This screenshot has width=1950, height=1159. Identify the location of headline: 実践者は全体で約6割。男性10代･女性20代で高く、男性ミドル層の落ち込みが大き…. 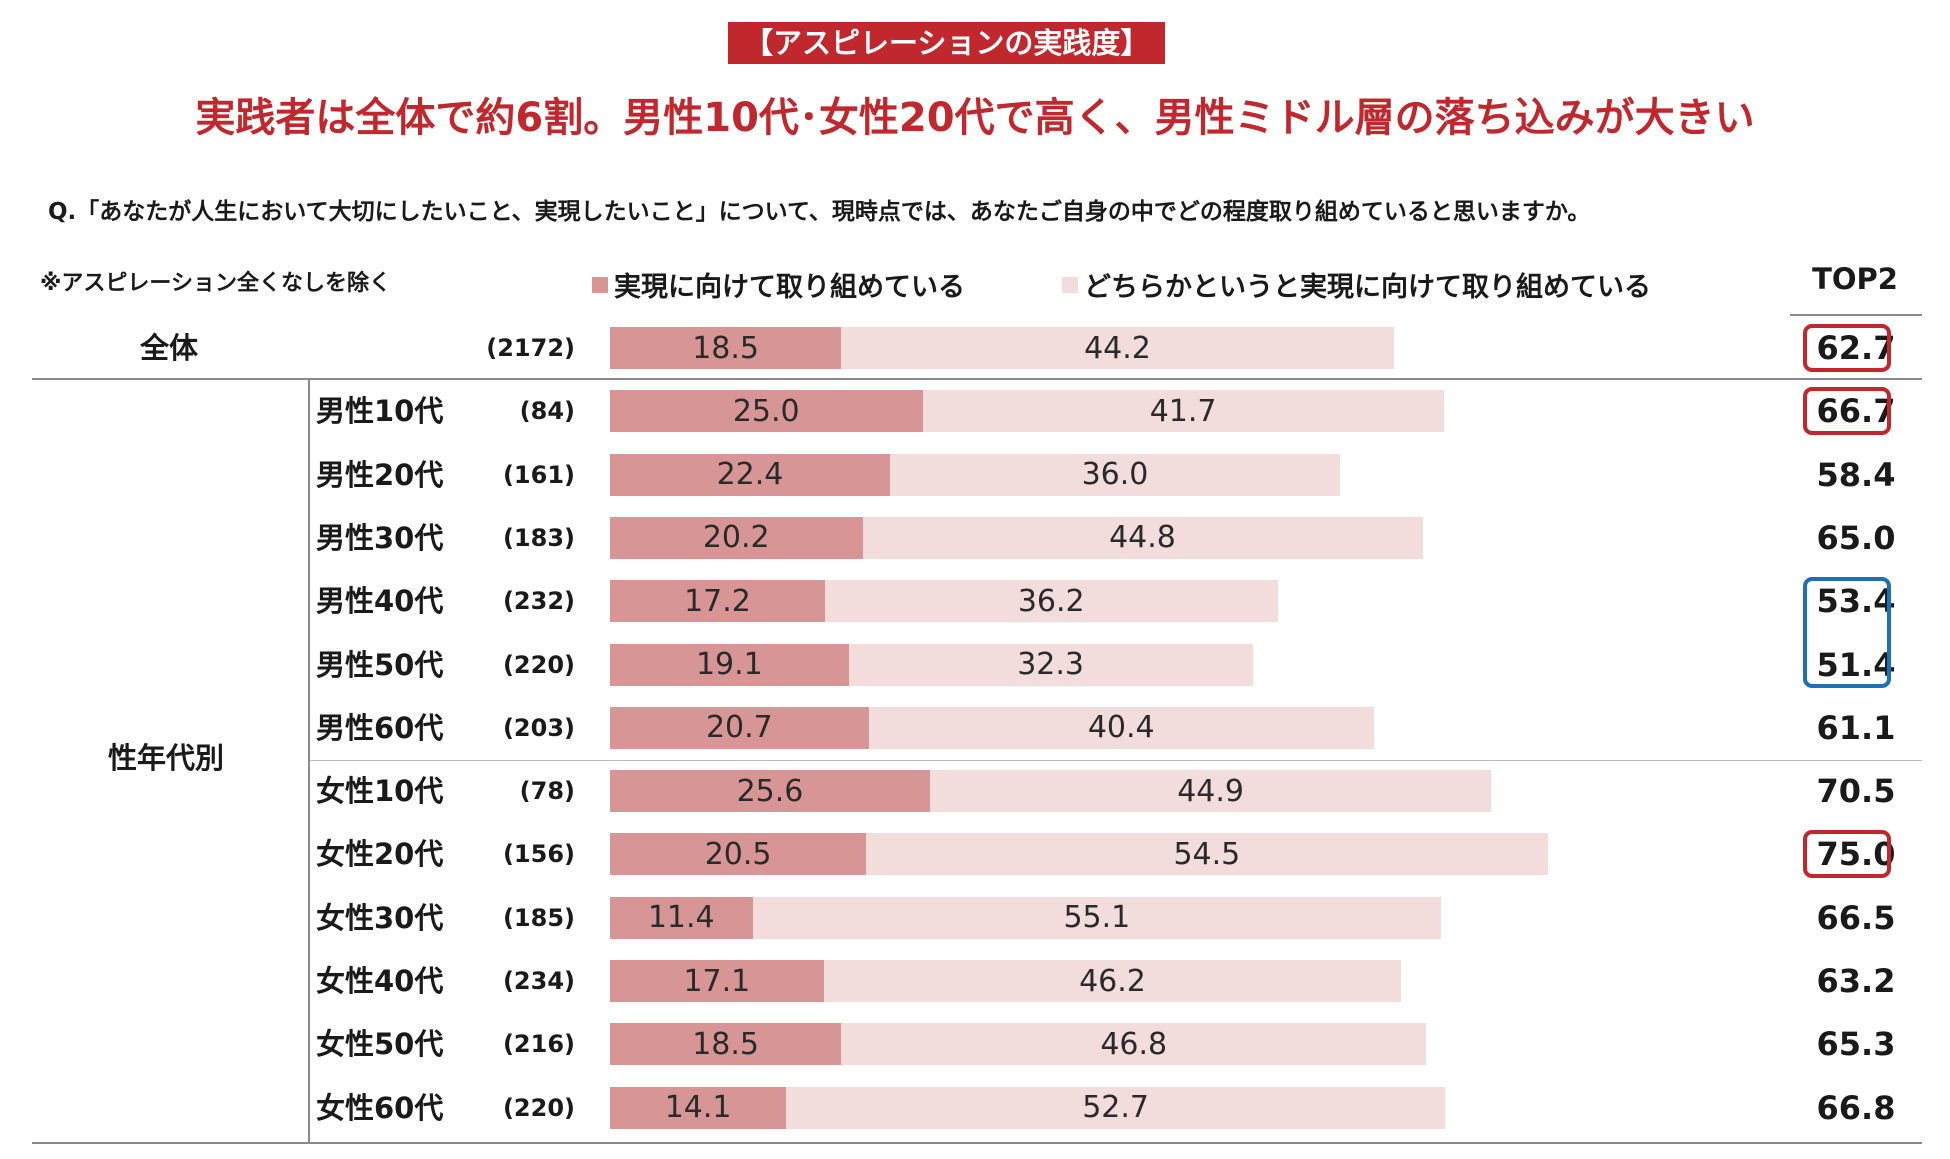
(975, 118).